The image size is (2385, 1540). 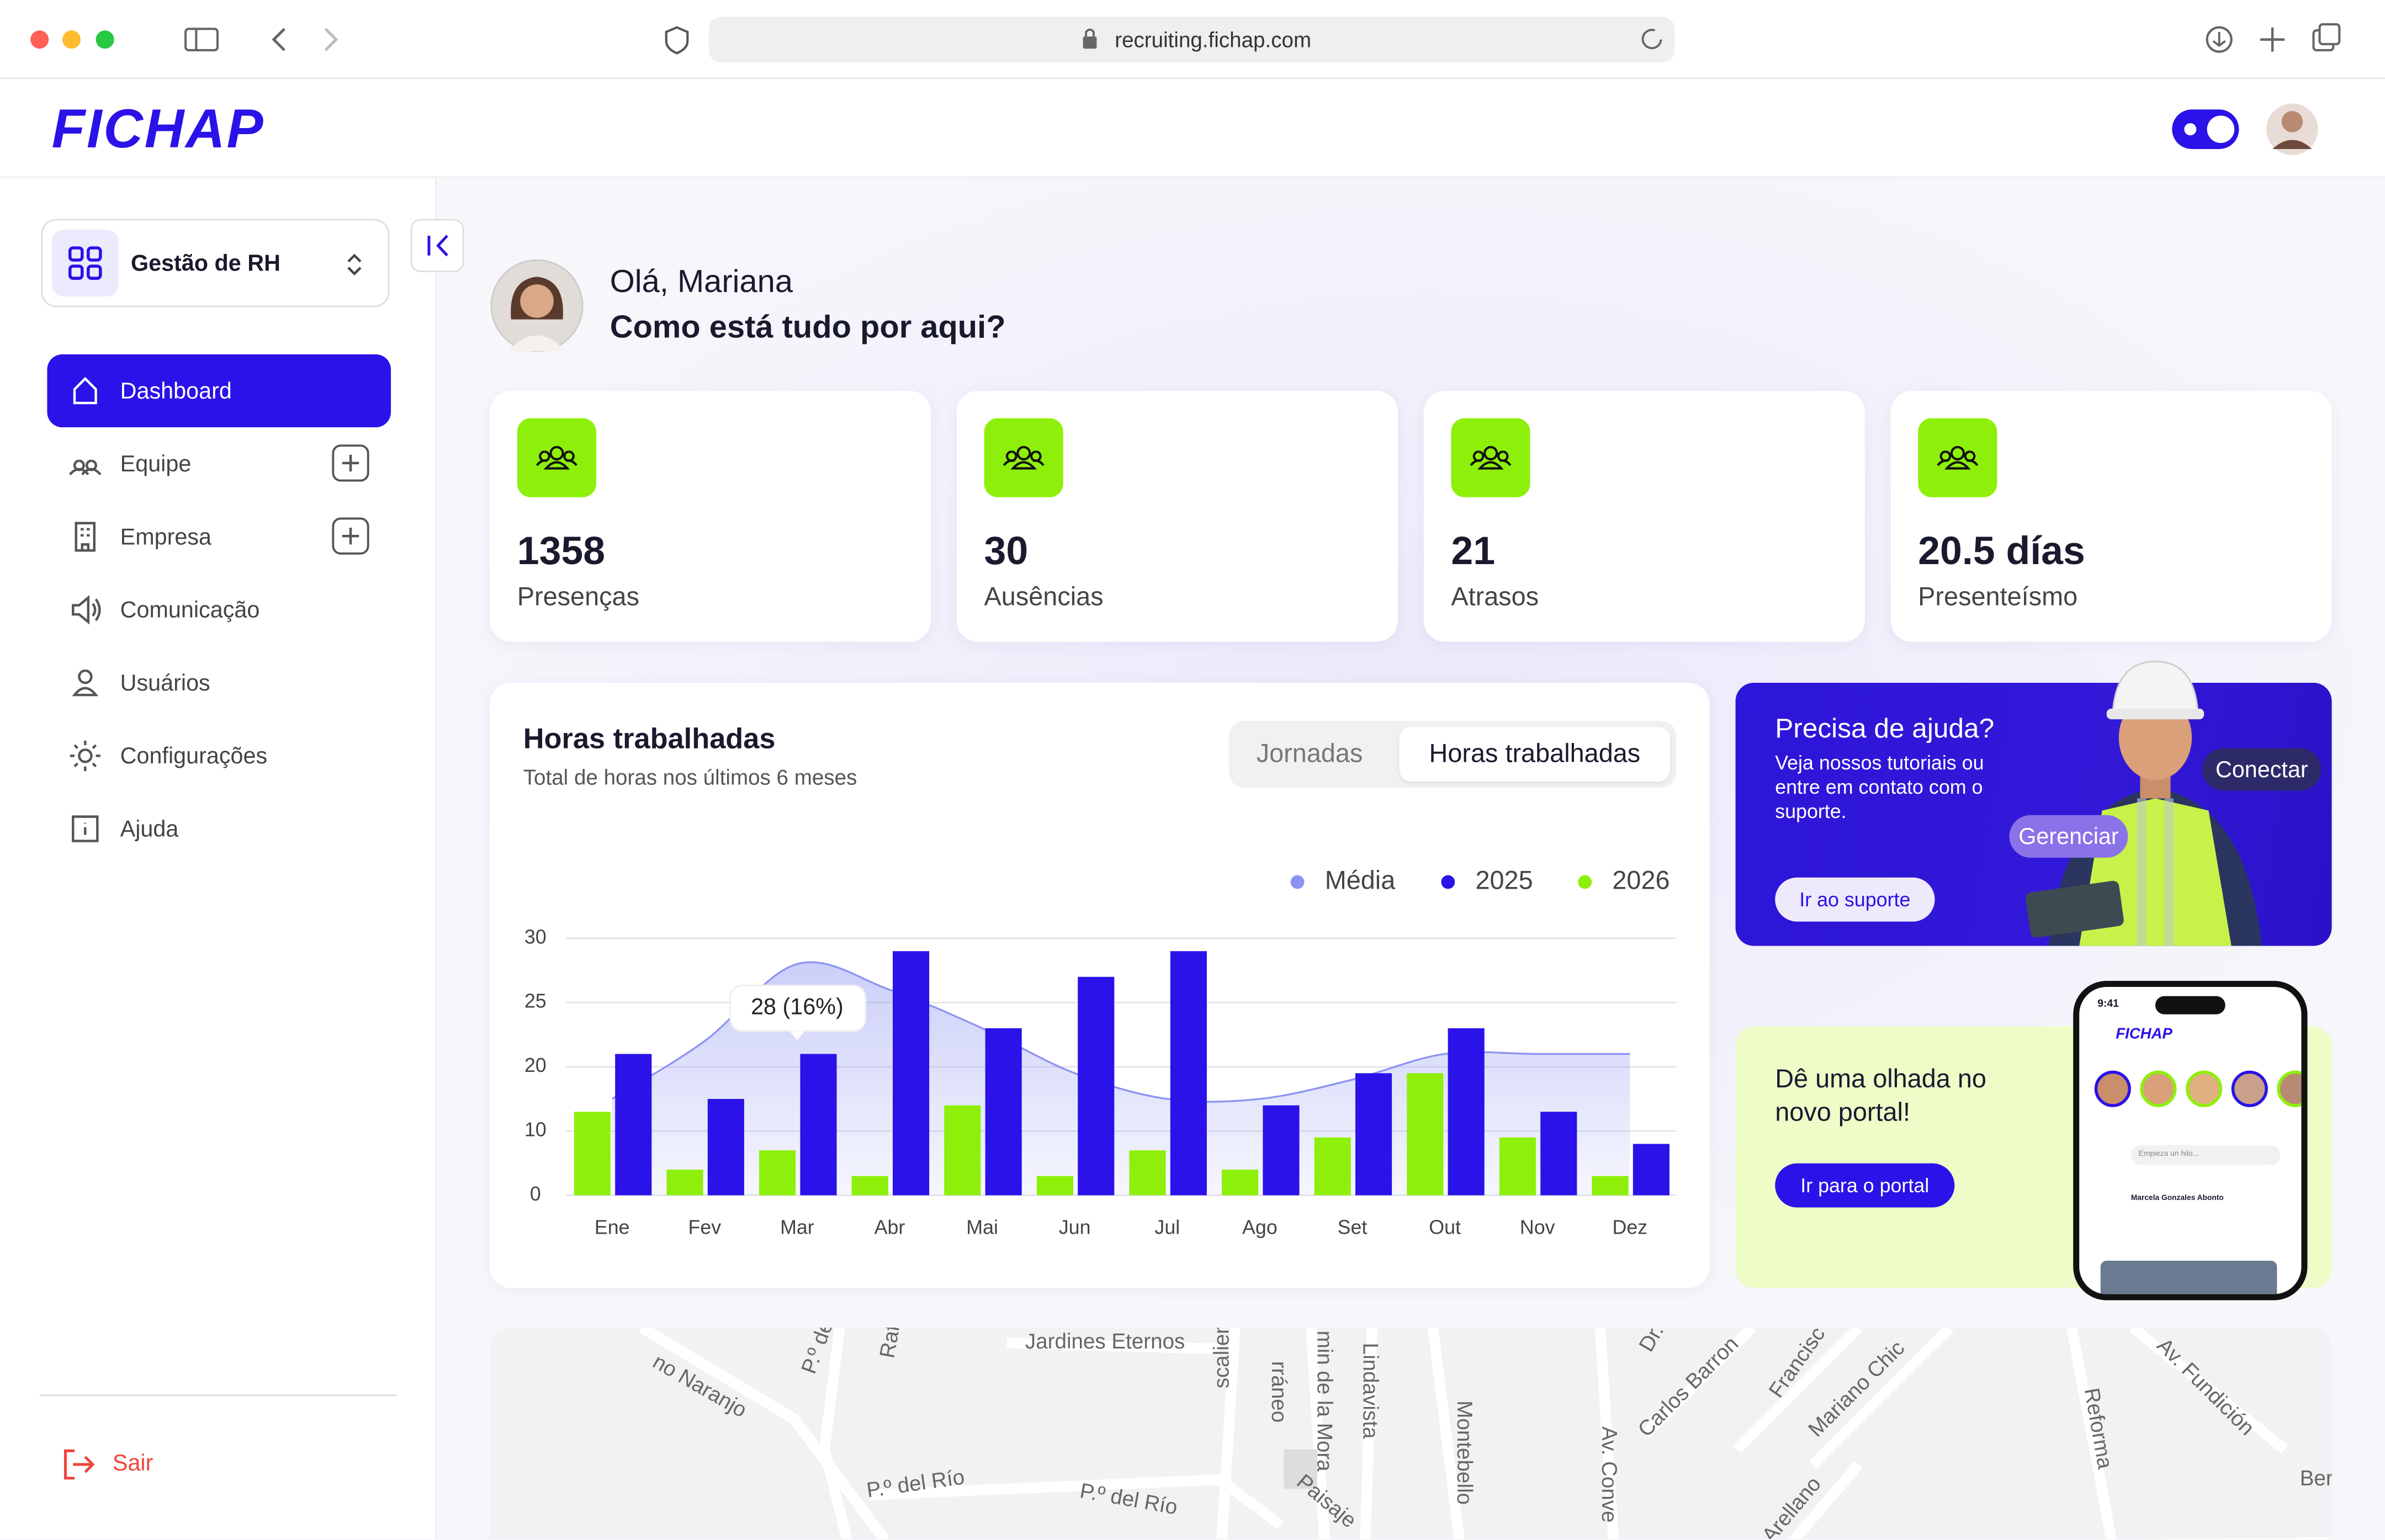 What do you see at coordinates (1651, 1341) in the screenshot?
I see `street-label: Dr.` at bounding box center [1651, 1341].